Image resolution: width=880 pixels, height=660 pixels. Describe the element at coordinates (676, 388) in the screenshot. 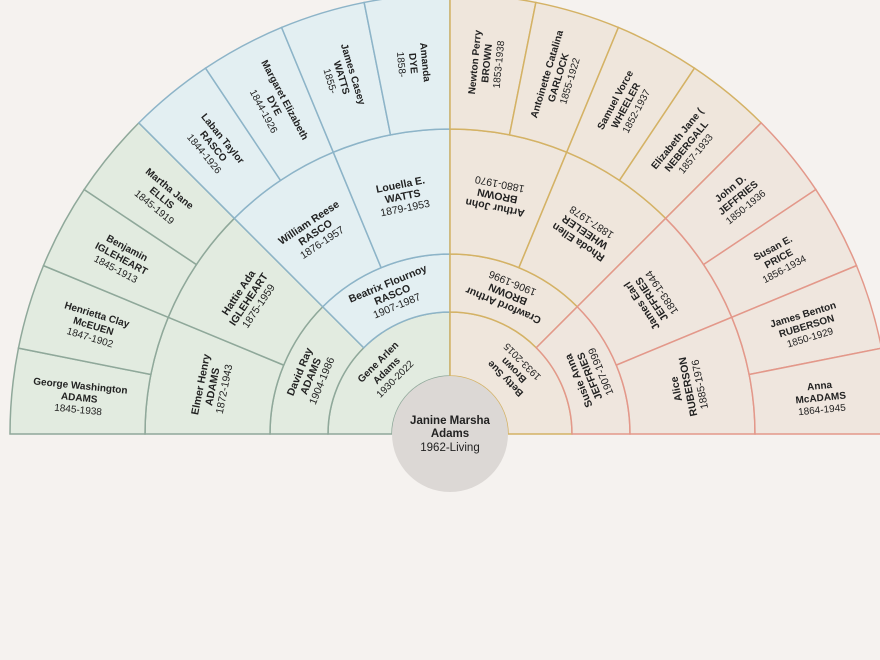

I see `given-name: Alice` at that location.